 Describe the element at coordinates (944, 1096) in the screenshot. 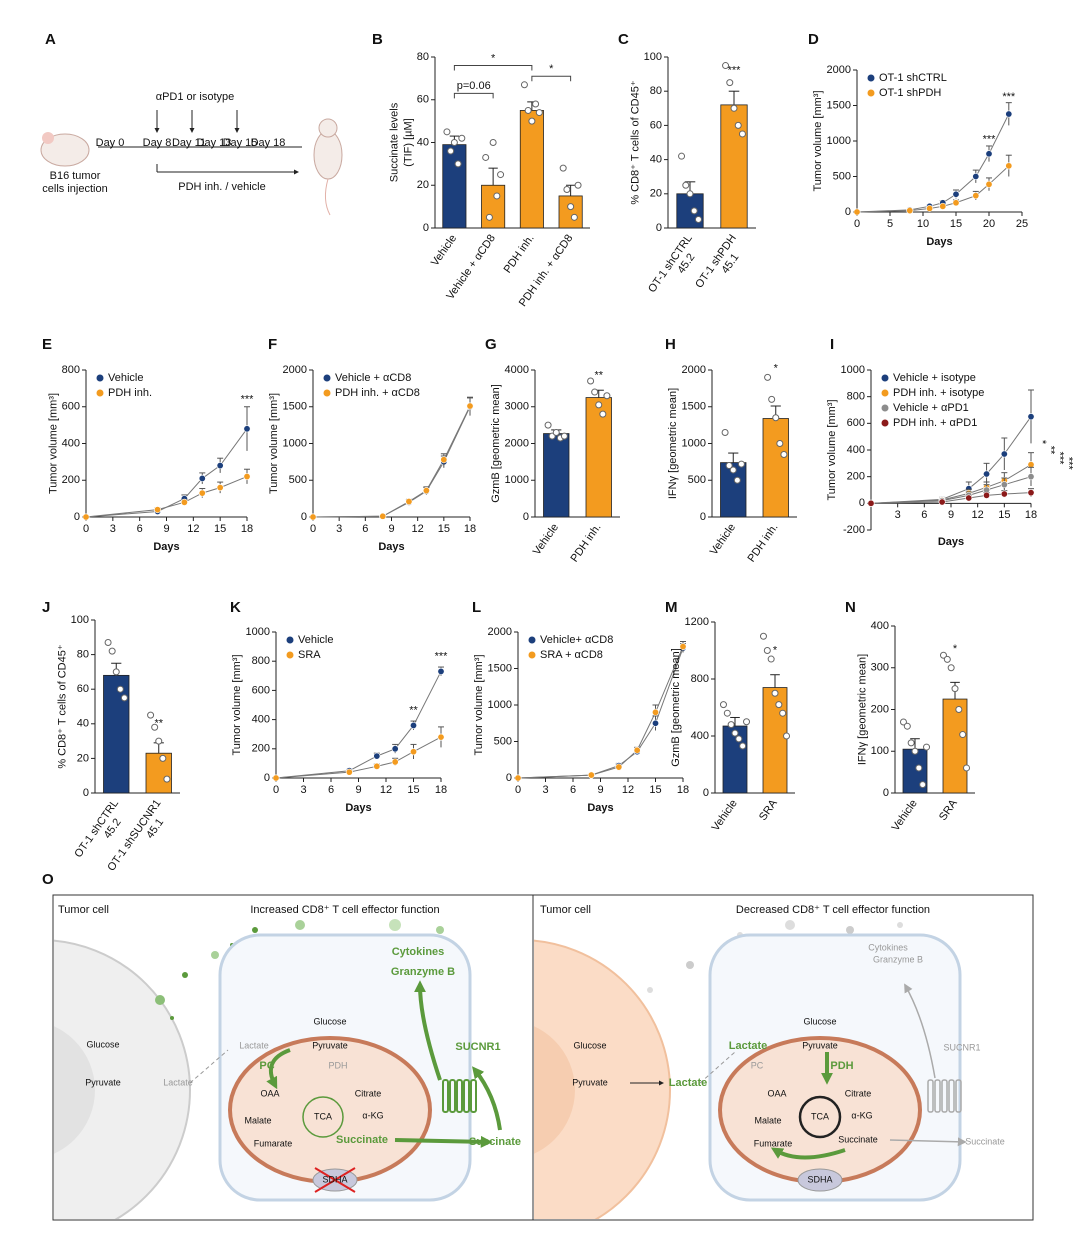

I see `receptor` at that location.